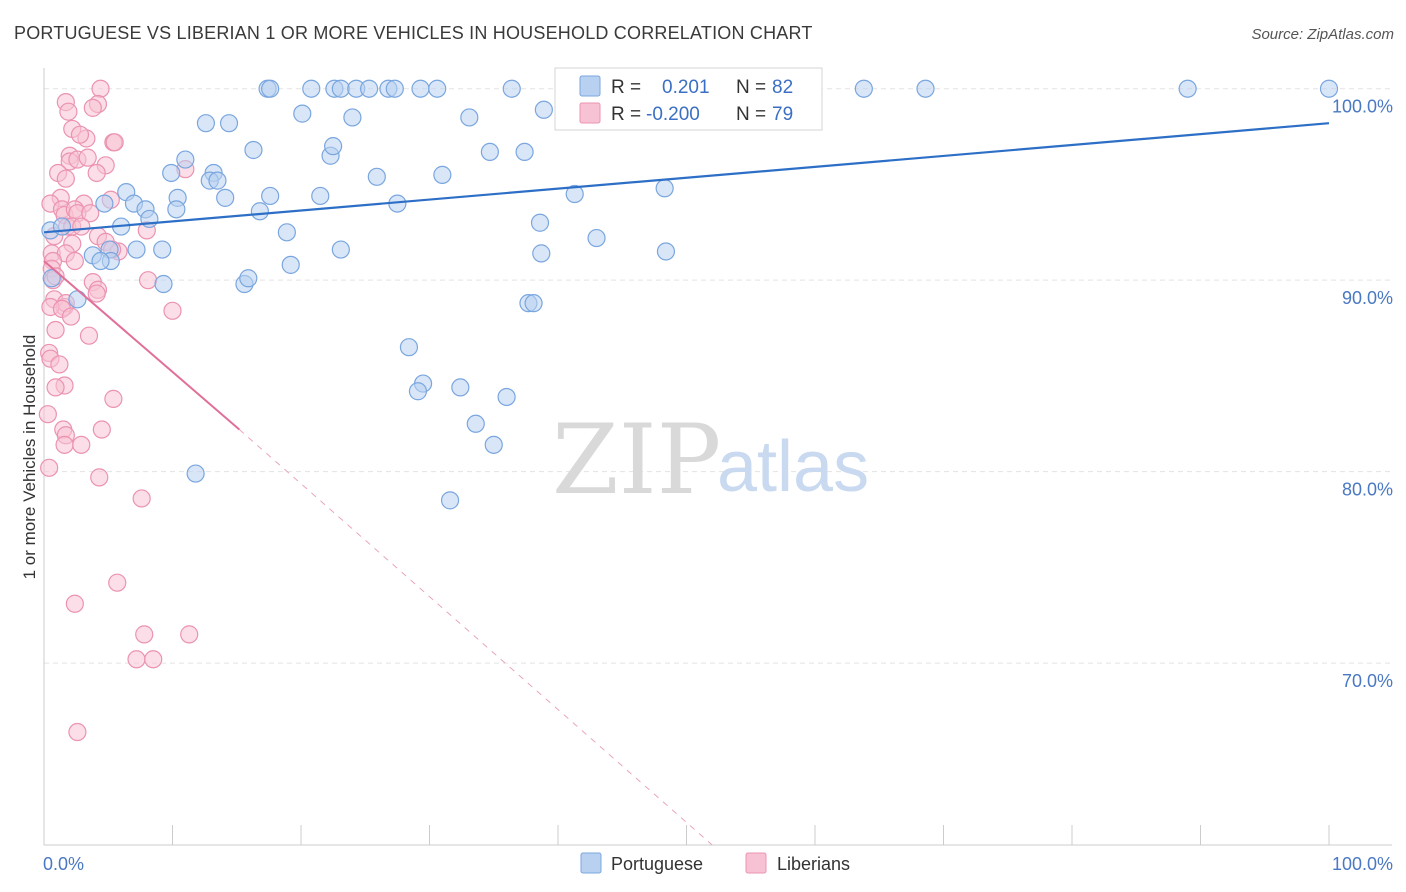 The height and width of the screenshot is (892, 1406). I want to click on watermark: ZIP atlas, so click(710, 460).